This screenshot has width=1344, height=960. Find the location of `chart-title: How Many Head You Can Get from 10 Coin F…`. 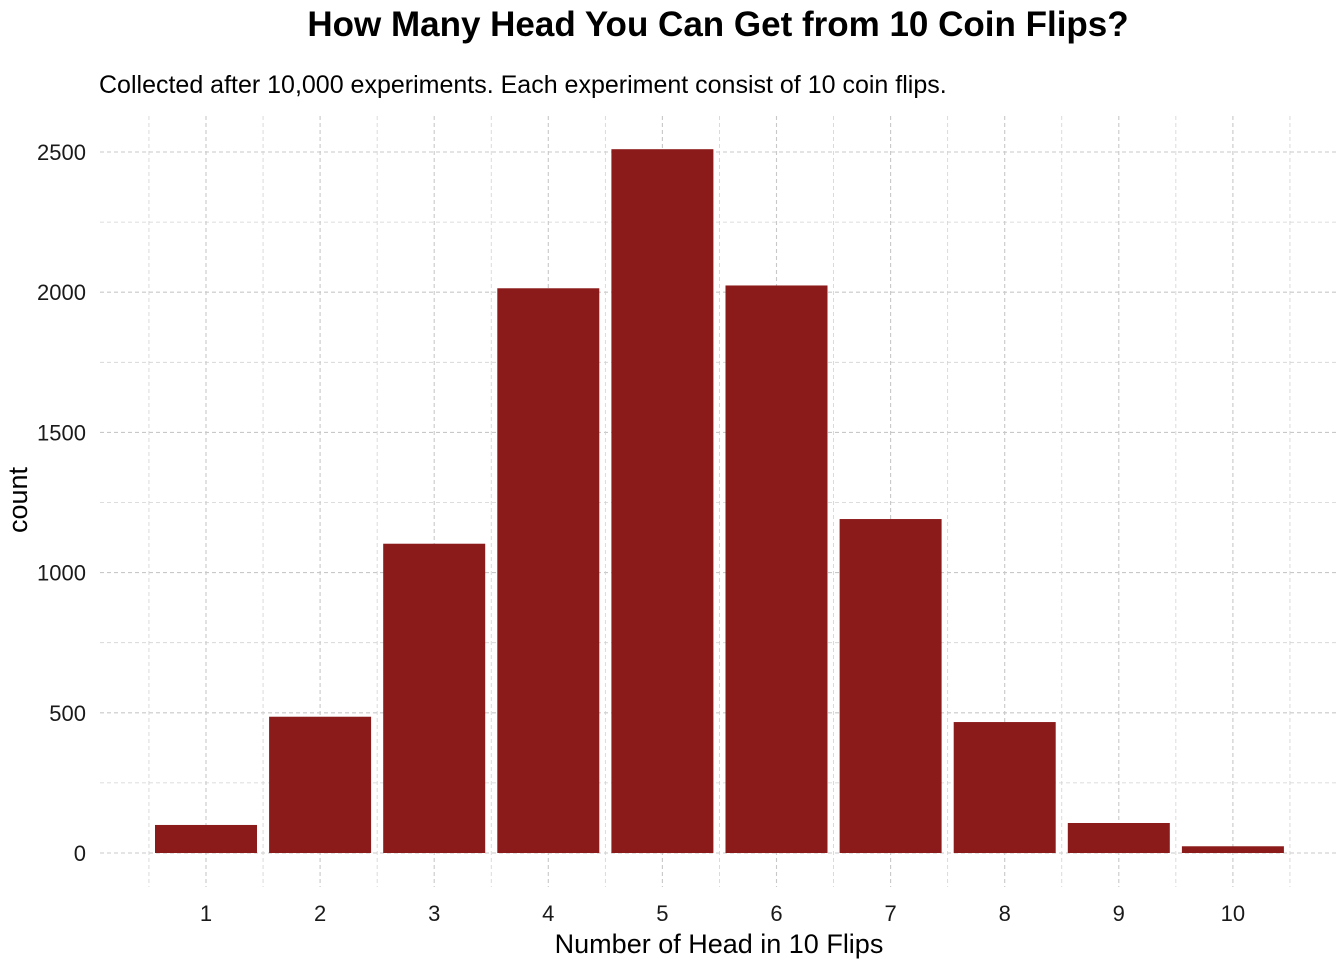

chart-title: How Many Head You Can Get from 10 Coin F… is located at coordinates (717, 24).